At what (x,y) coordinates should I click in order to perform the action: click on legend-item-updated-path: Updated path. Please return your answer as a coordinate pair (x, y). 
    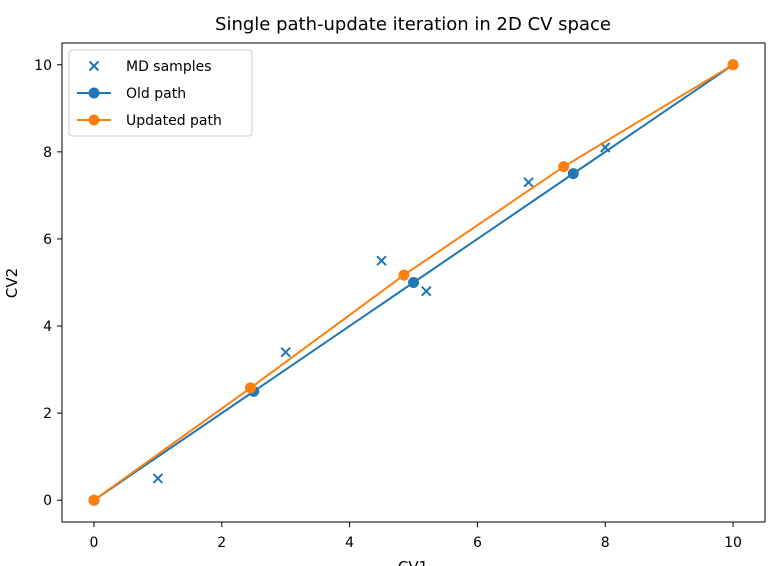
    Looking at the image, I should click on (149, 121).